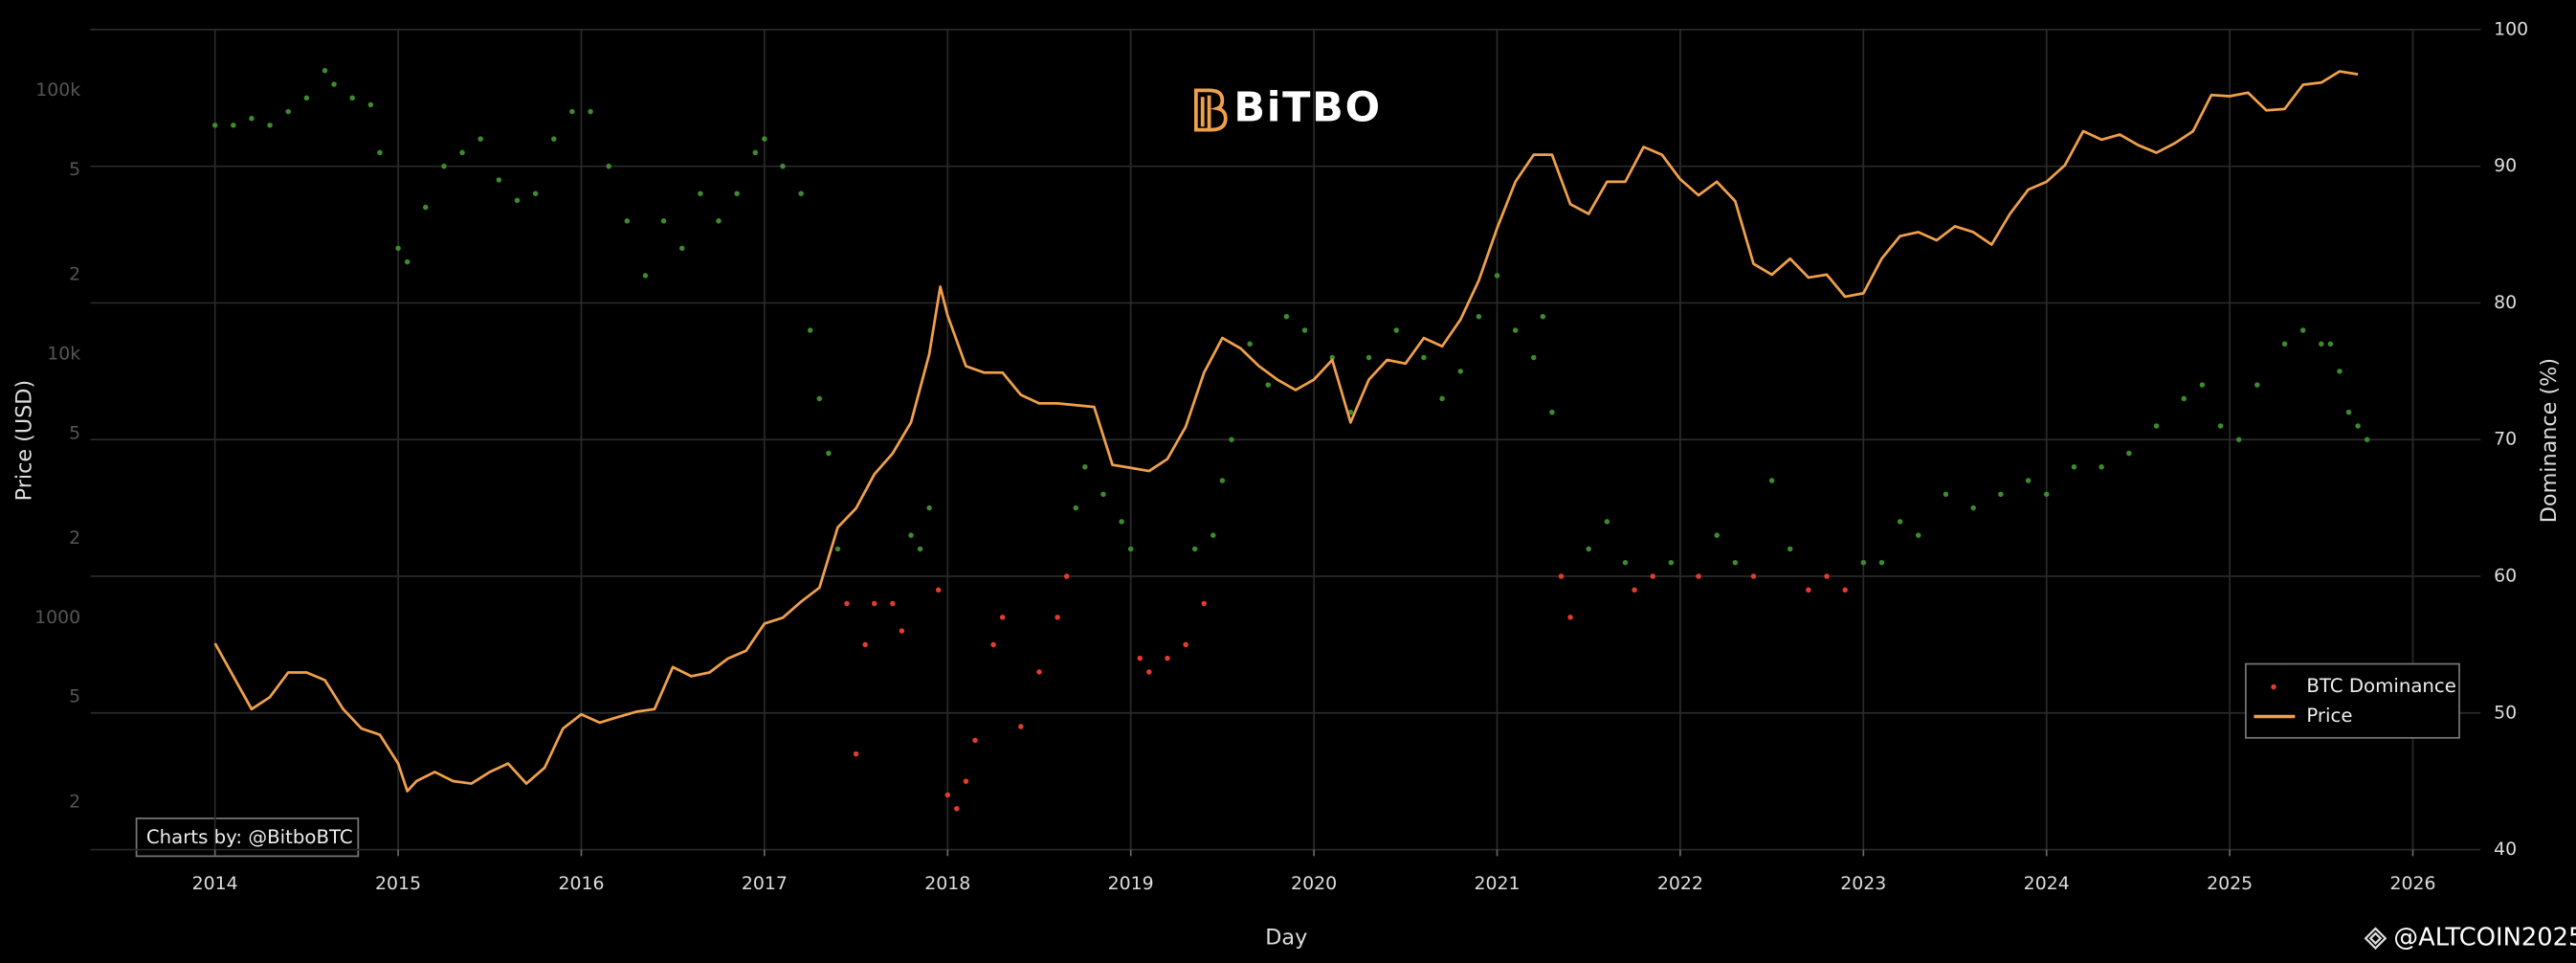 The width and height of the screenshot is (2576, 963). I want to click on x-tick-label: 2022, so click(1680, 883).